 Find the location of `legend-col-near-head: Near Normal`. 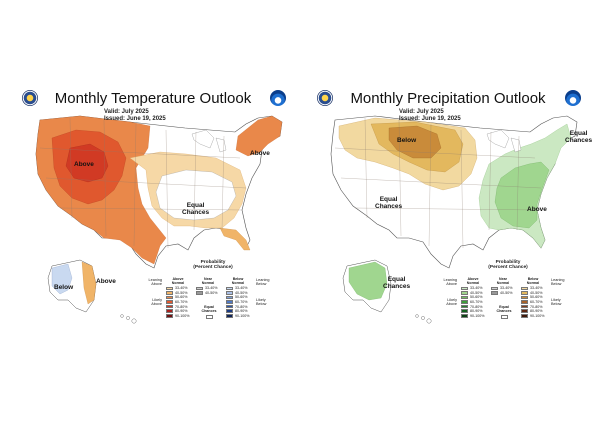

legend-col-near-head: Near Normal is located at coordinates (208, 281).